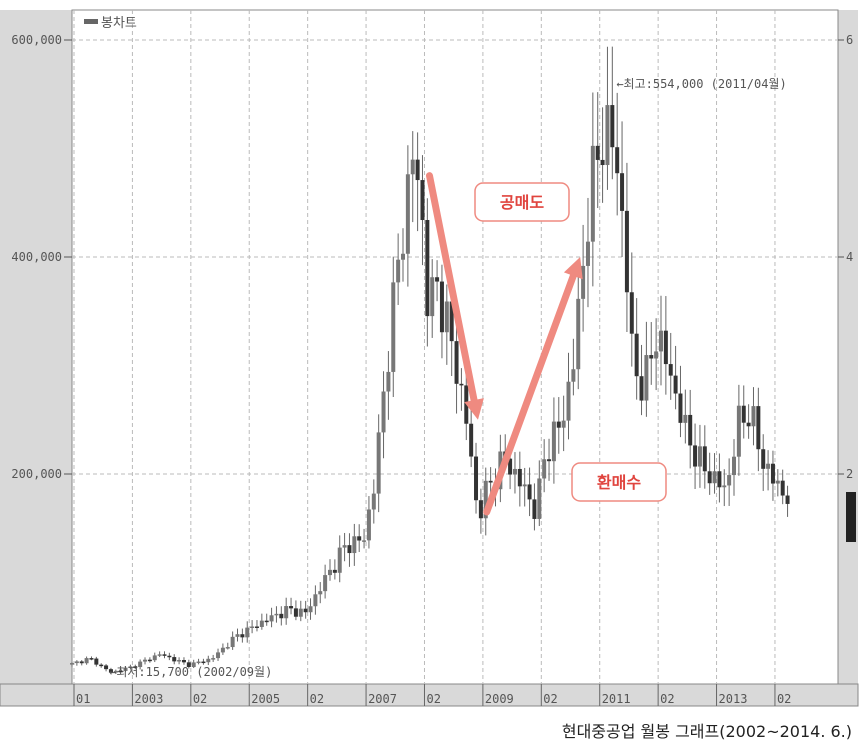 The image size is (864, 748). What do you see at coordinates (451, 288) in the screenshot?
I see `short-sell-arrow` at bounding box center [451, 288].